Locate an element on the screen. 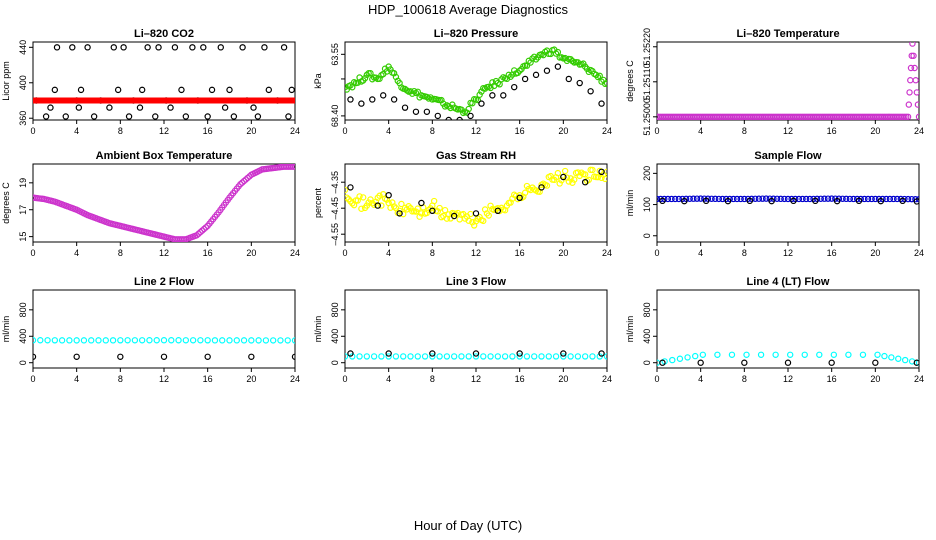 This screenshot has height=540, width=936. y-axis-label: ml/min is located at coordinates (630, 329).